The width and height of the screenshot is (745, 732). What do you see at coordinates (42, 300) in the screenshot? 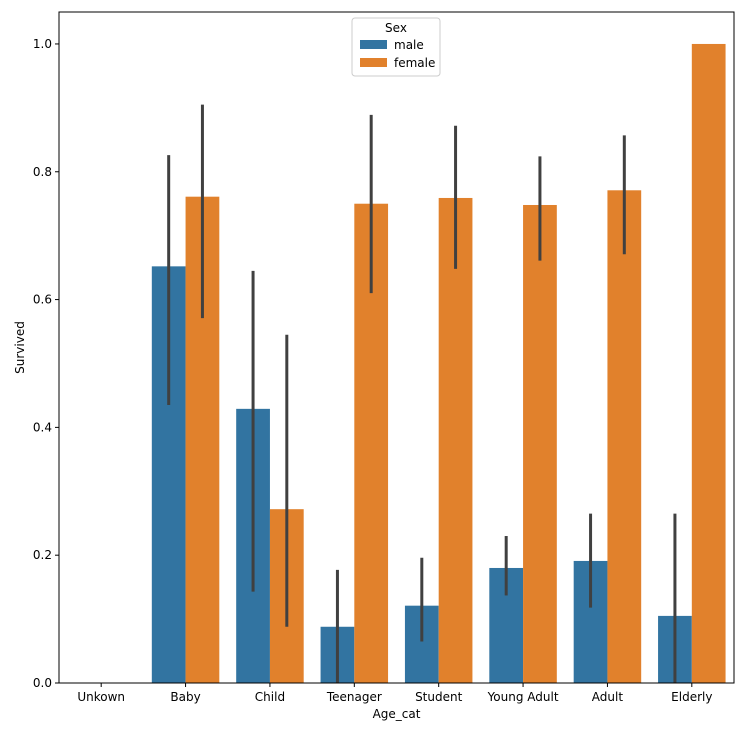
I see `y-tick-label: 0.6` at bounding box center [42, 300].